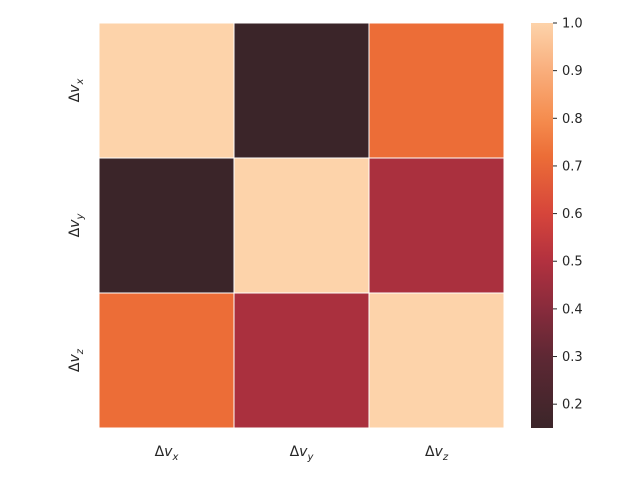  I want to click on heatmap-cell-r1-c2, so click(436, 225).